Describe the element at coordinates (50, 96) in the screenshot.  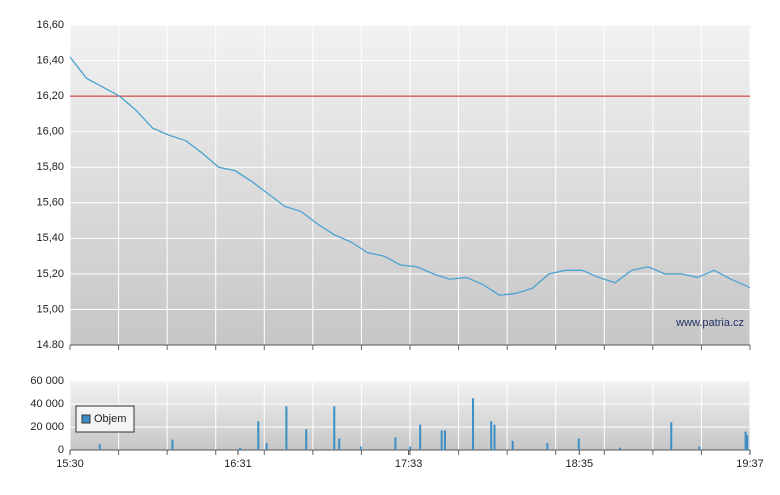
I see `y-tick-label: 16,20` at that location.